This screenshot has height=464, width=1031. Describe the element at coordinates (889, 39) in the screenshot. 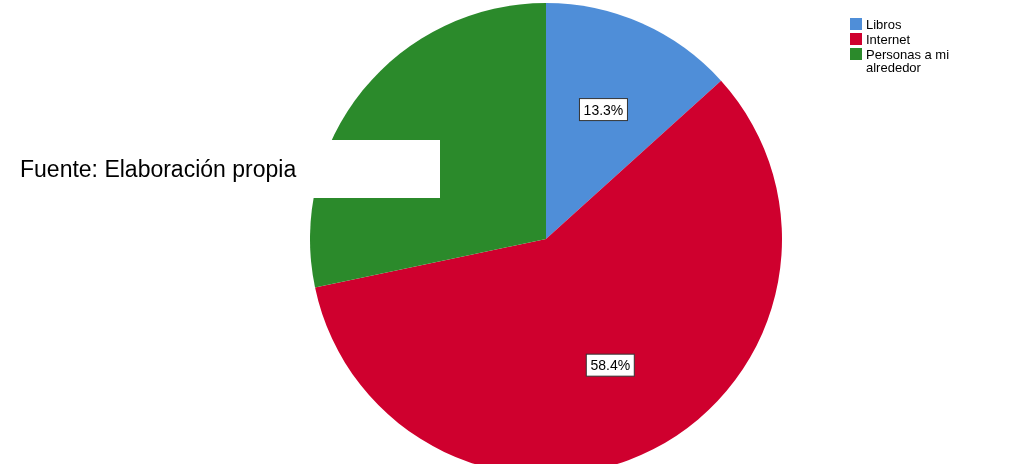

I see `legend-label: Internet` at that location.